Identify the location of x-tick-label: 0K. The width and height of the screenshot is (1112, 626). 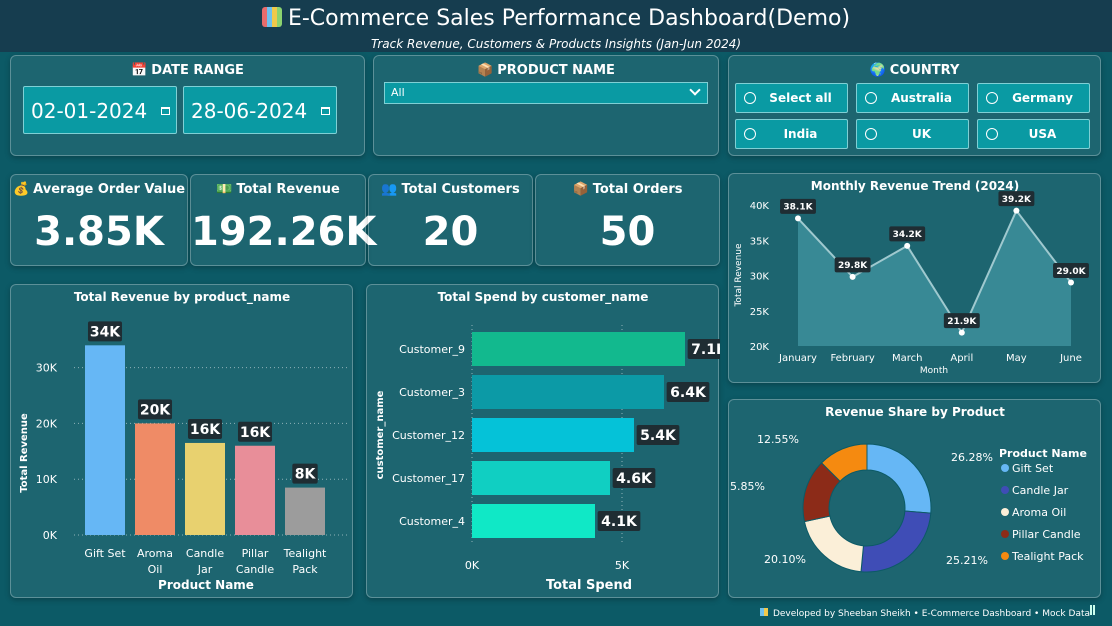
(472, 565).